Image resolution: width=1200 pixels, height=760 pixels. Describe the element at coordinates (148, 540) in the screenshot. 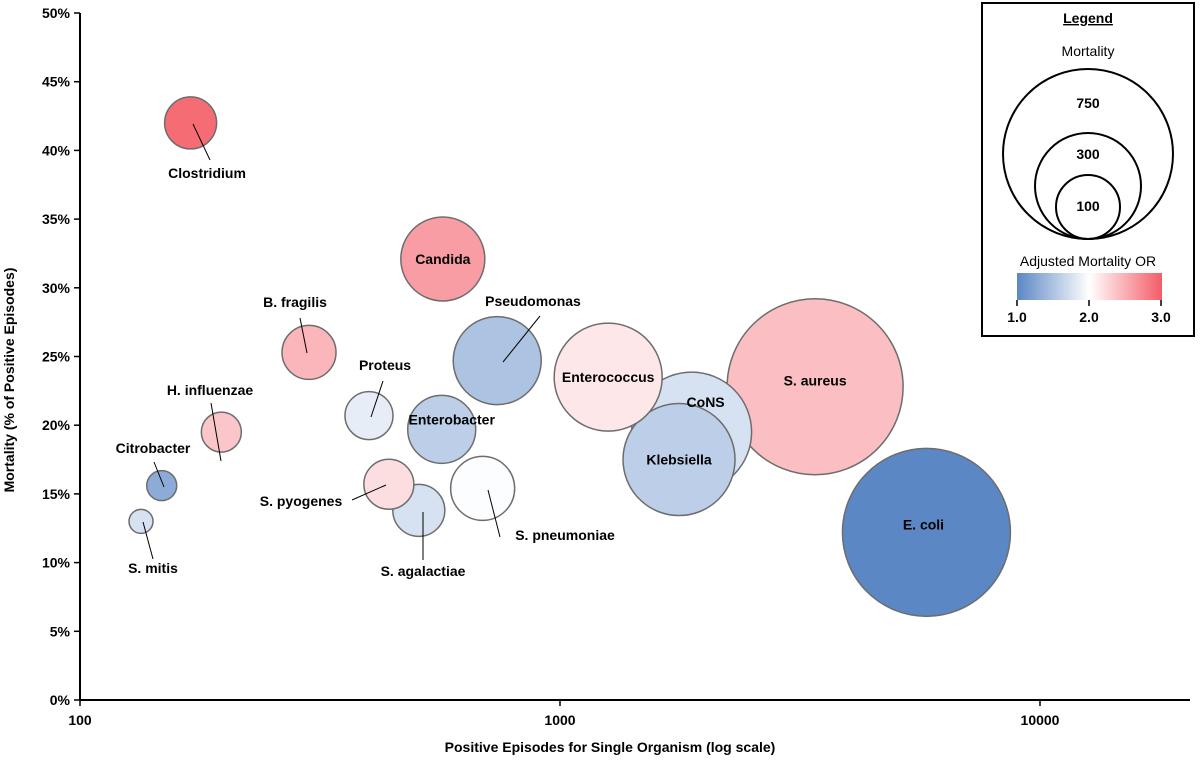

I see `leader-line-s-mitis` at that location.